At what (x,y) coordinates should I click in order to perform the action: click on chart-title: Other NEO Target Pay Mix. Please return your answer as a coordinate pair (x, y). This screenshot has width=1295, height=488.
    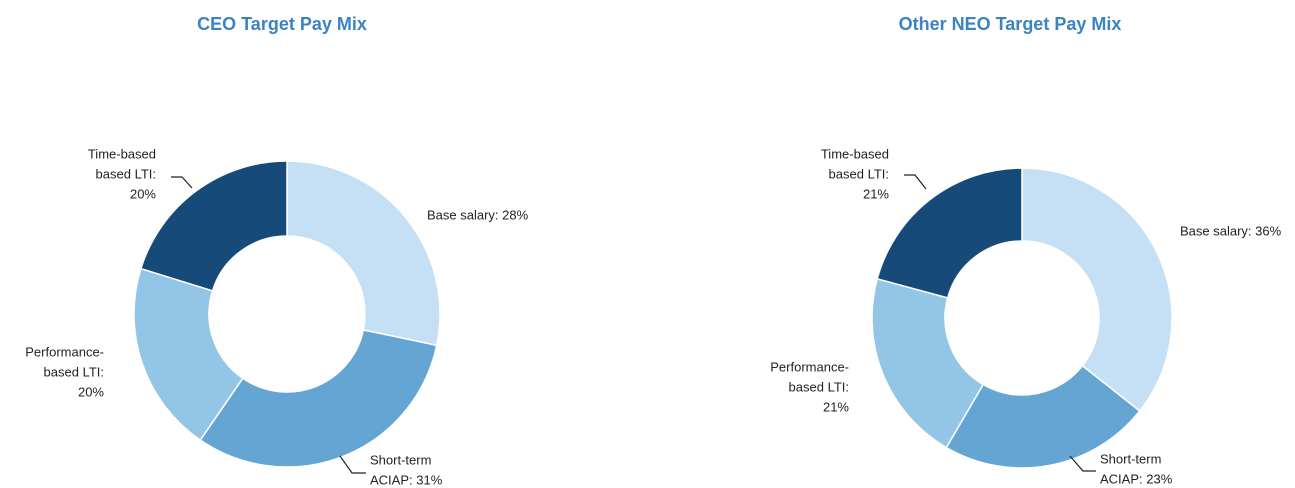
    Looking at the image, I should click on (1010, 24).